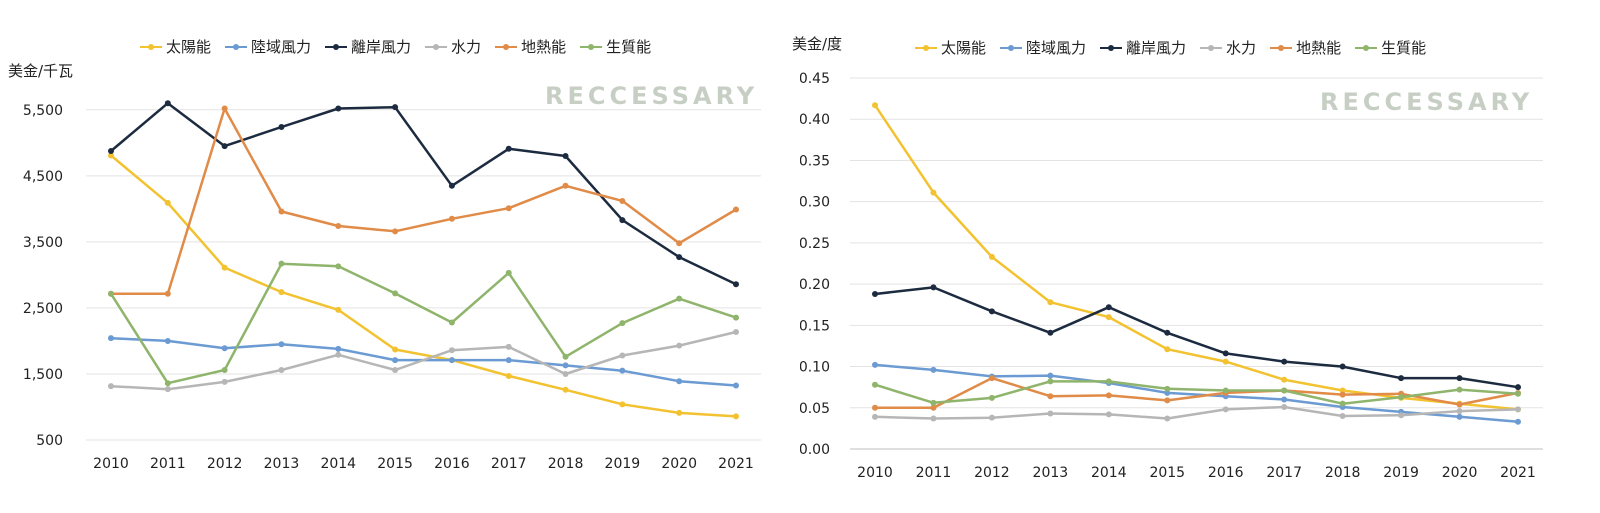 Image resolution: width=1600 pixels, height=513 pixels. I want to click on legend-item: 地熱能, so click(1305, 47).